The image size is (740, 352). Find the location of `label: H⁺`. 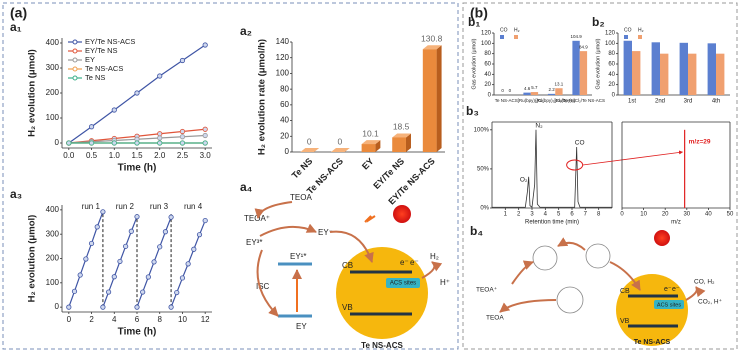

label: H⁺ is located at coordinates (445, 282).